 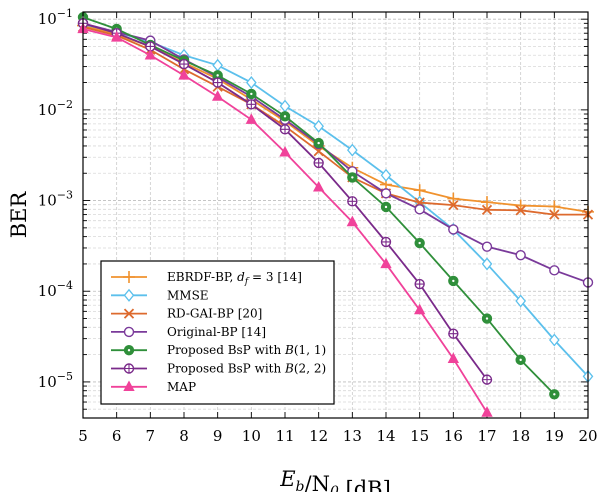 I want to click on y-tick-label: 10⁻², so click(x=55, y=108).